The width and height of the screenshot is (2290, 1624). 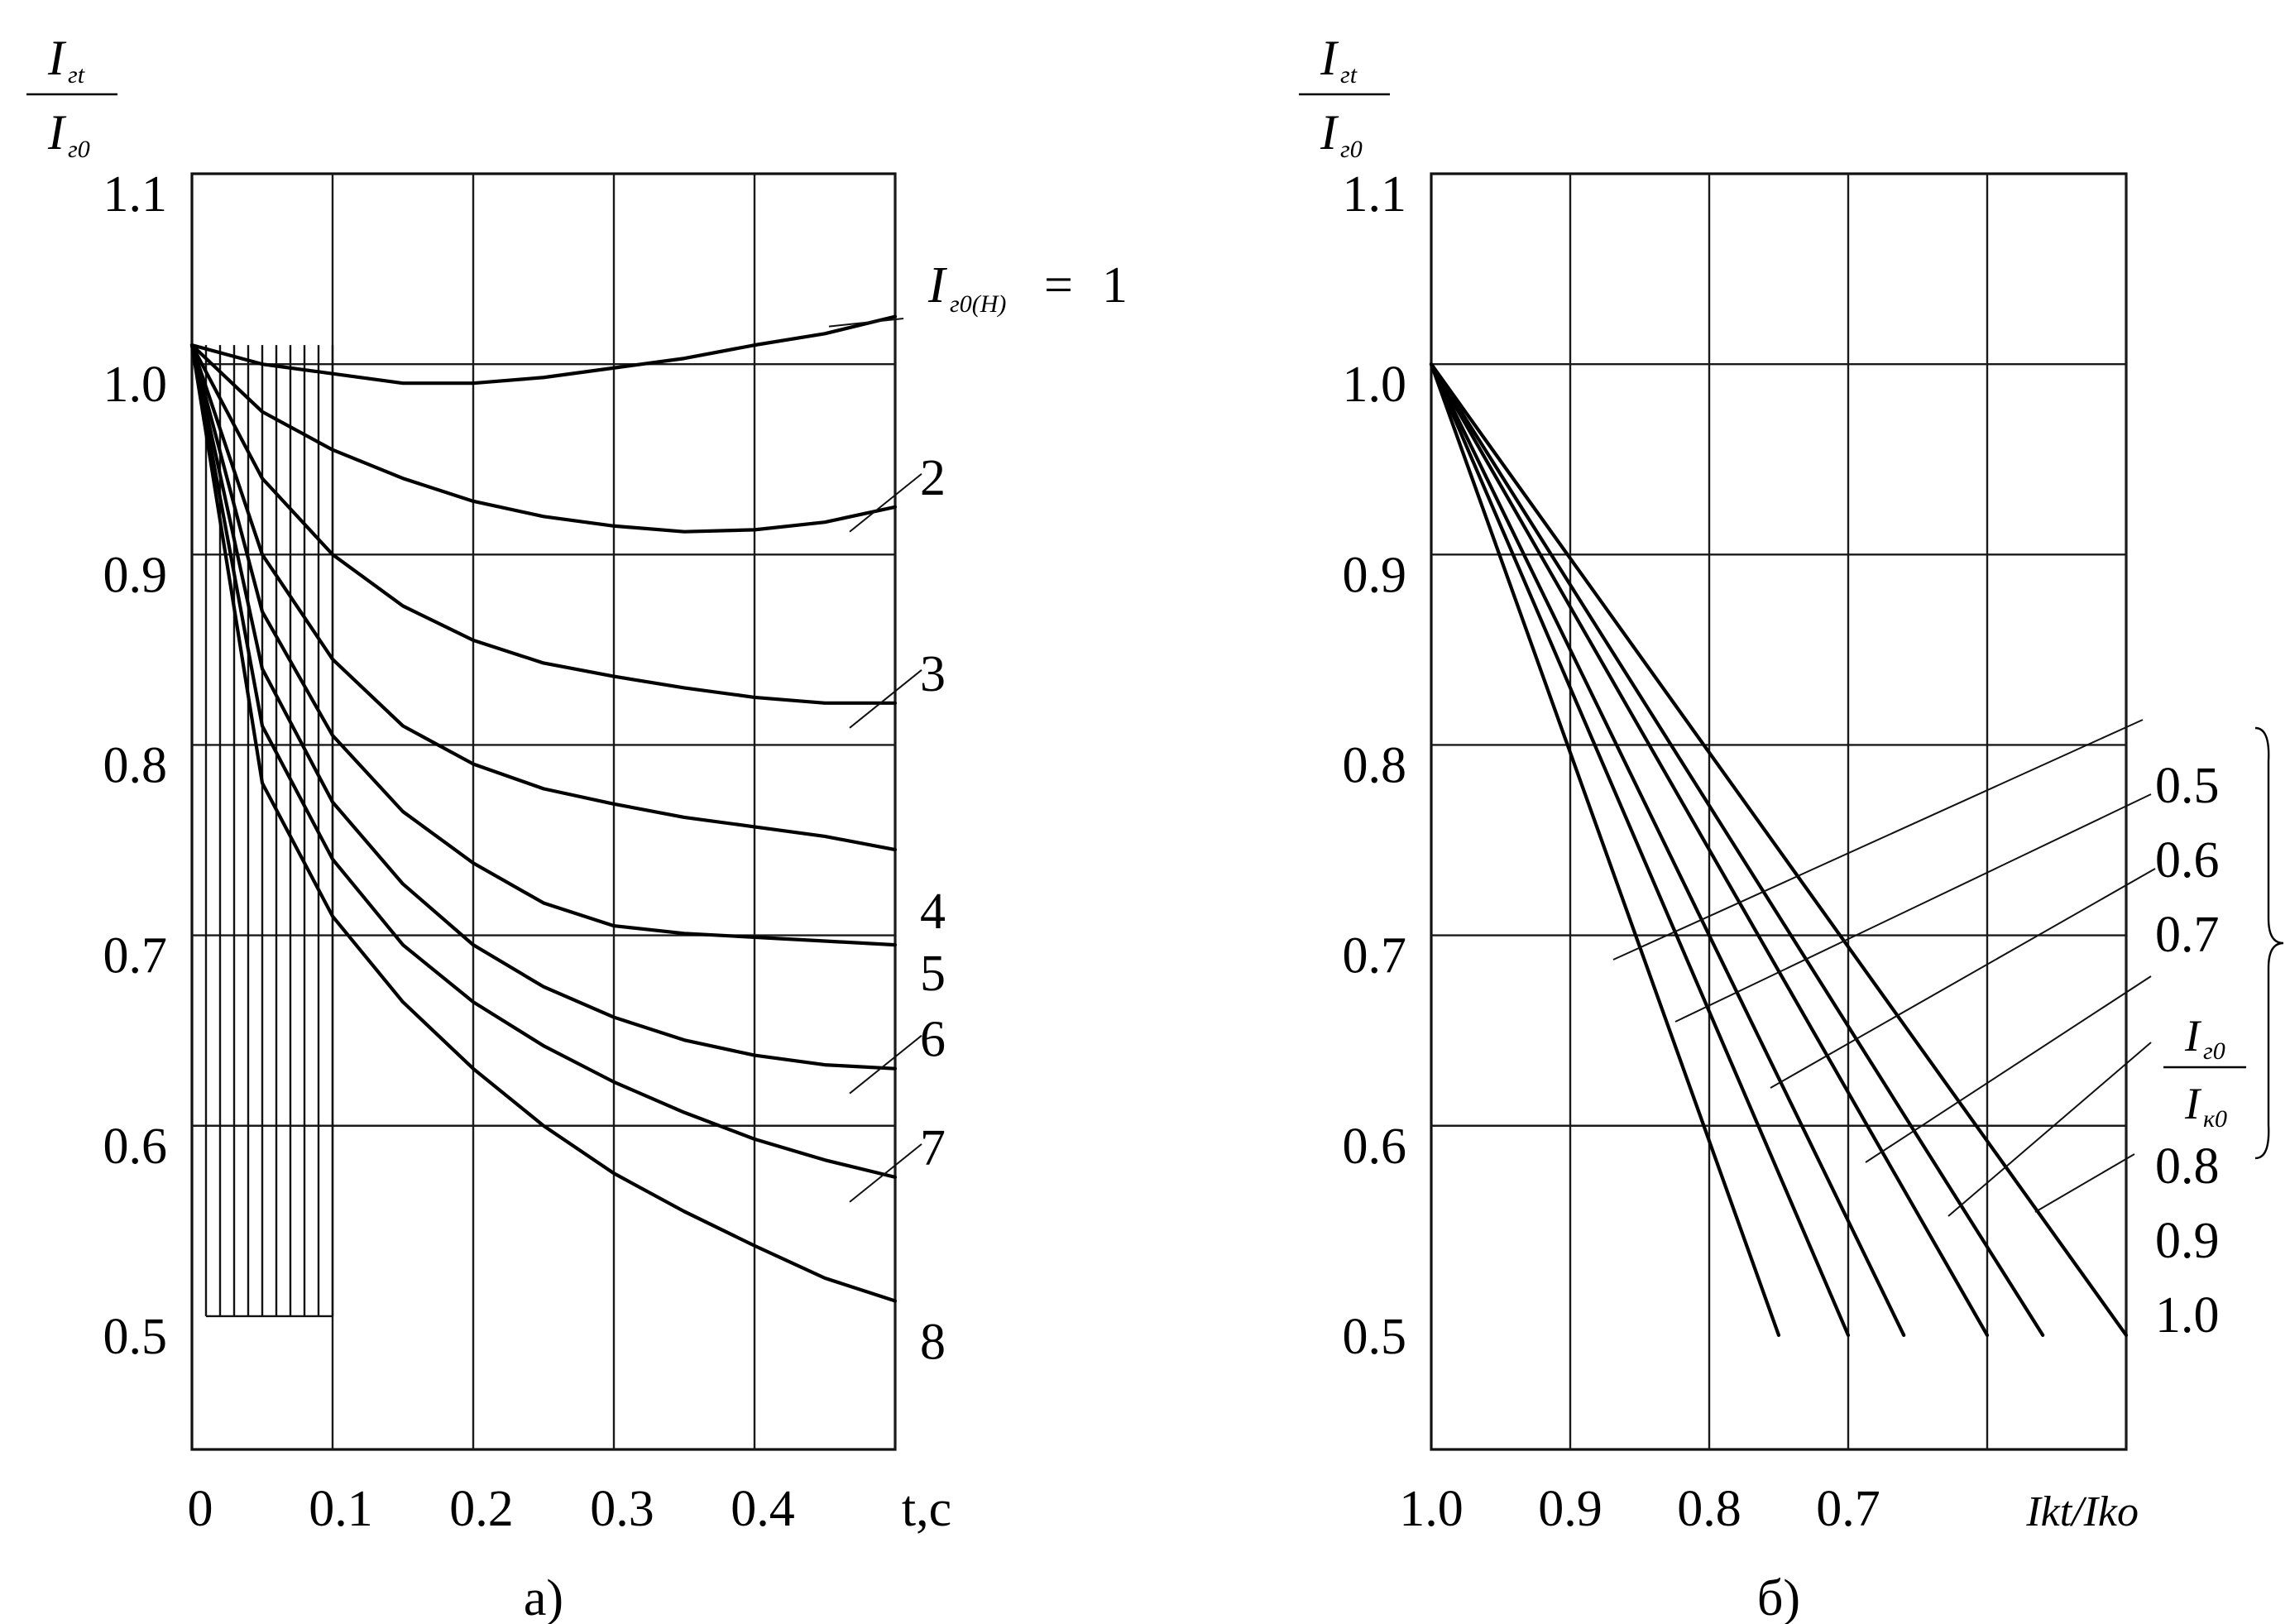 I want to click on series-label: 0.7, so click(x=2187, y=935).